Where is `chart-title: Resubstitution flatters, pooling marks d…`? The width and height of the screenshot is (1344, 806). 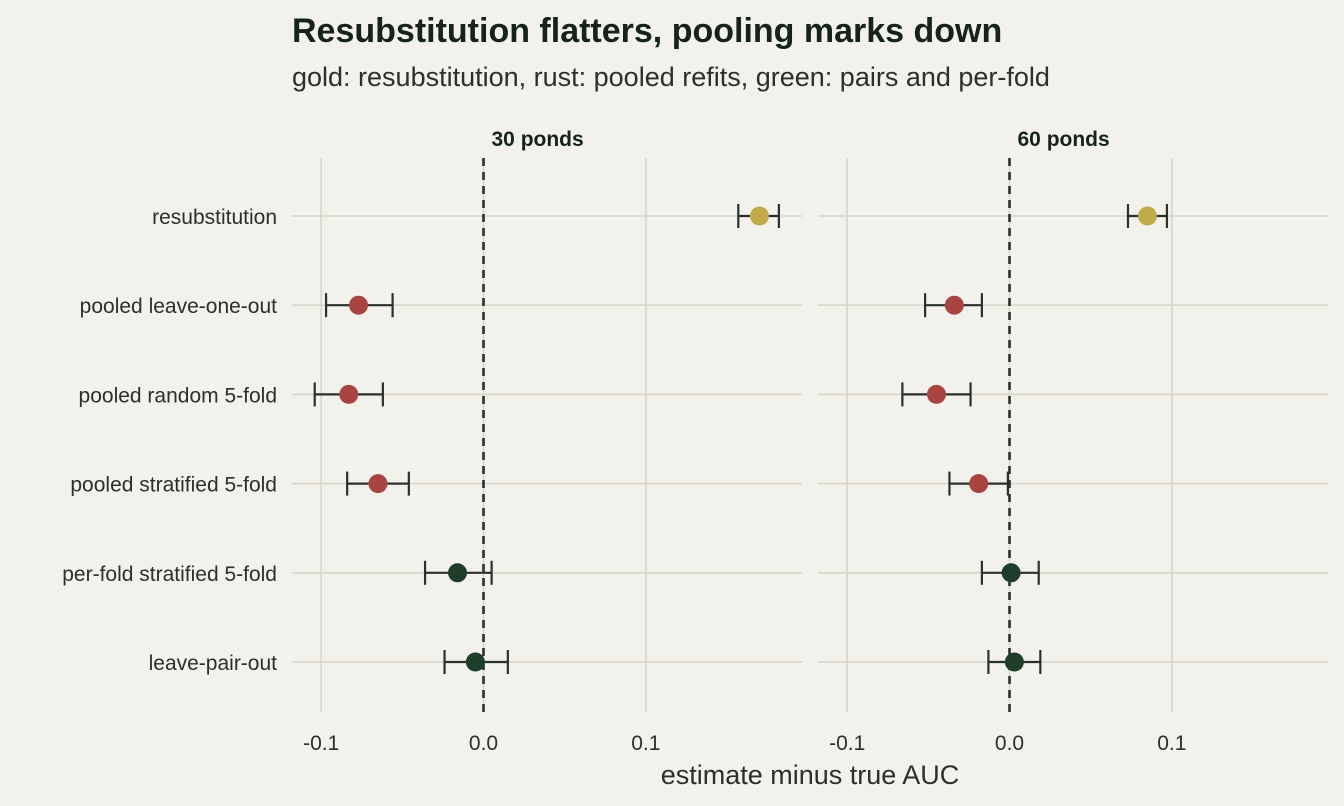
chart-title: Resubstitution flatters, pooling marks d… is located at coordinates (647, 31).